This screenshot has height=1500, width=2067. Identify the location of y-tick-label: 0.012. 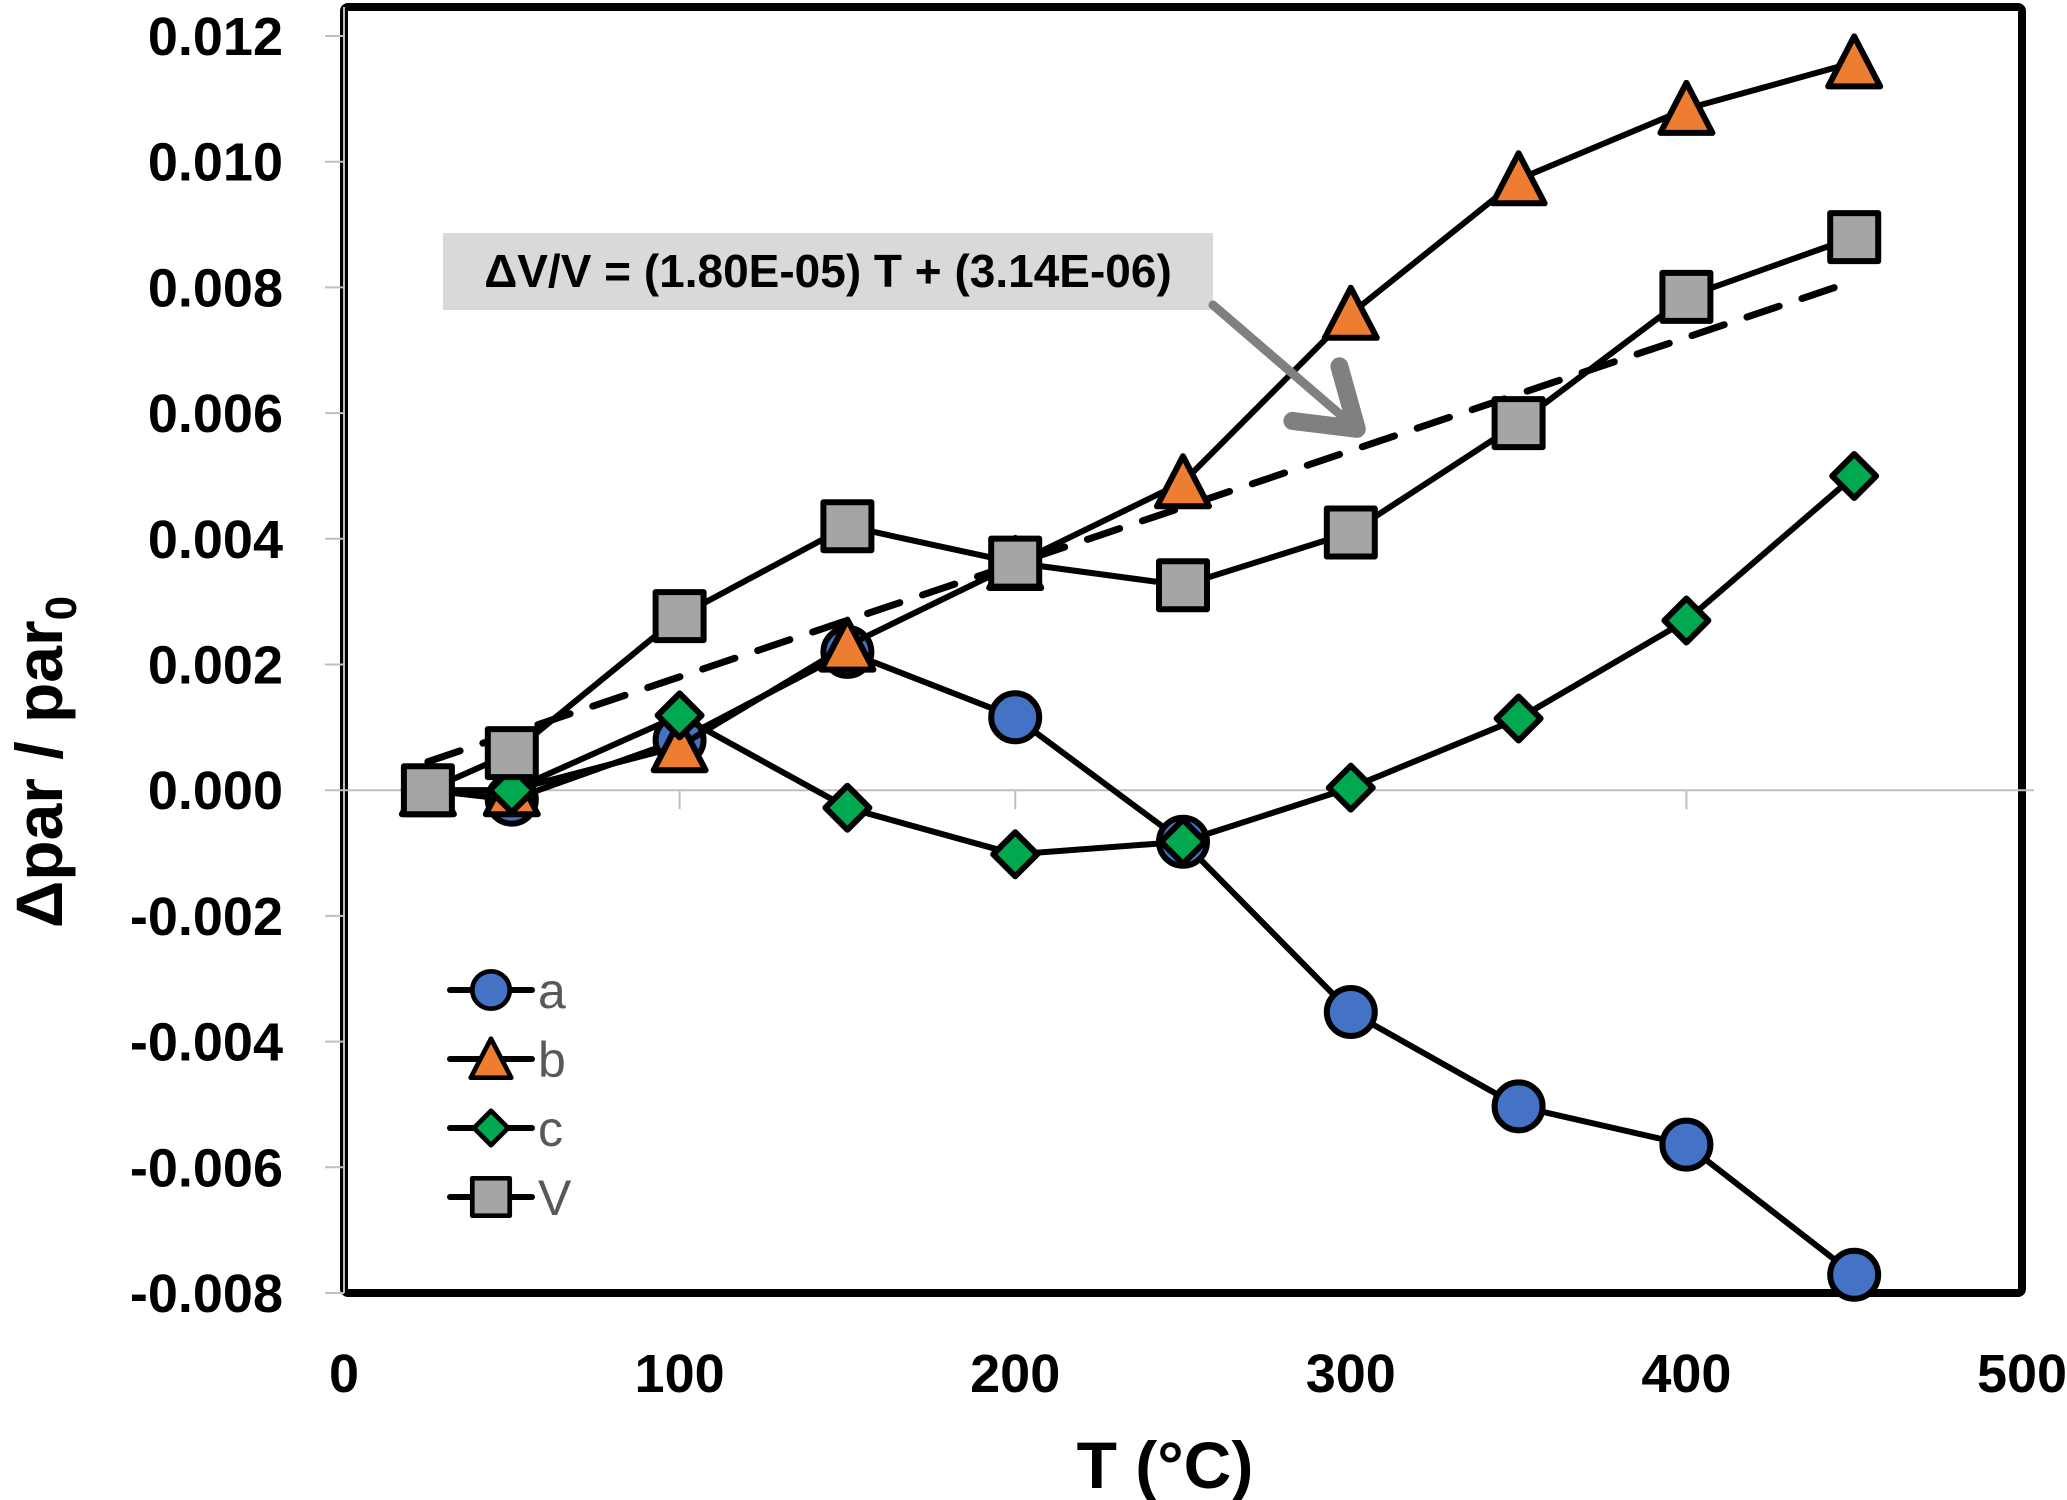
(215, 37).